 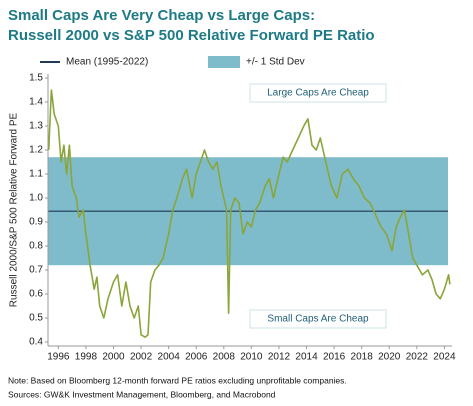 What do you see at coordinates (36, 318) in the screenshot?
I see `y-tick-label: 0.5` at bounding box center [36, 318].